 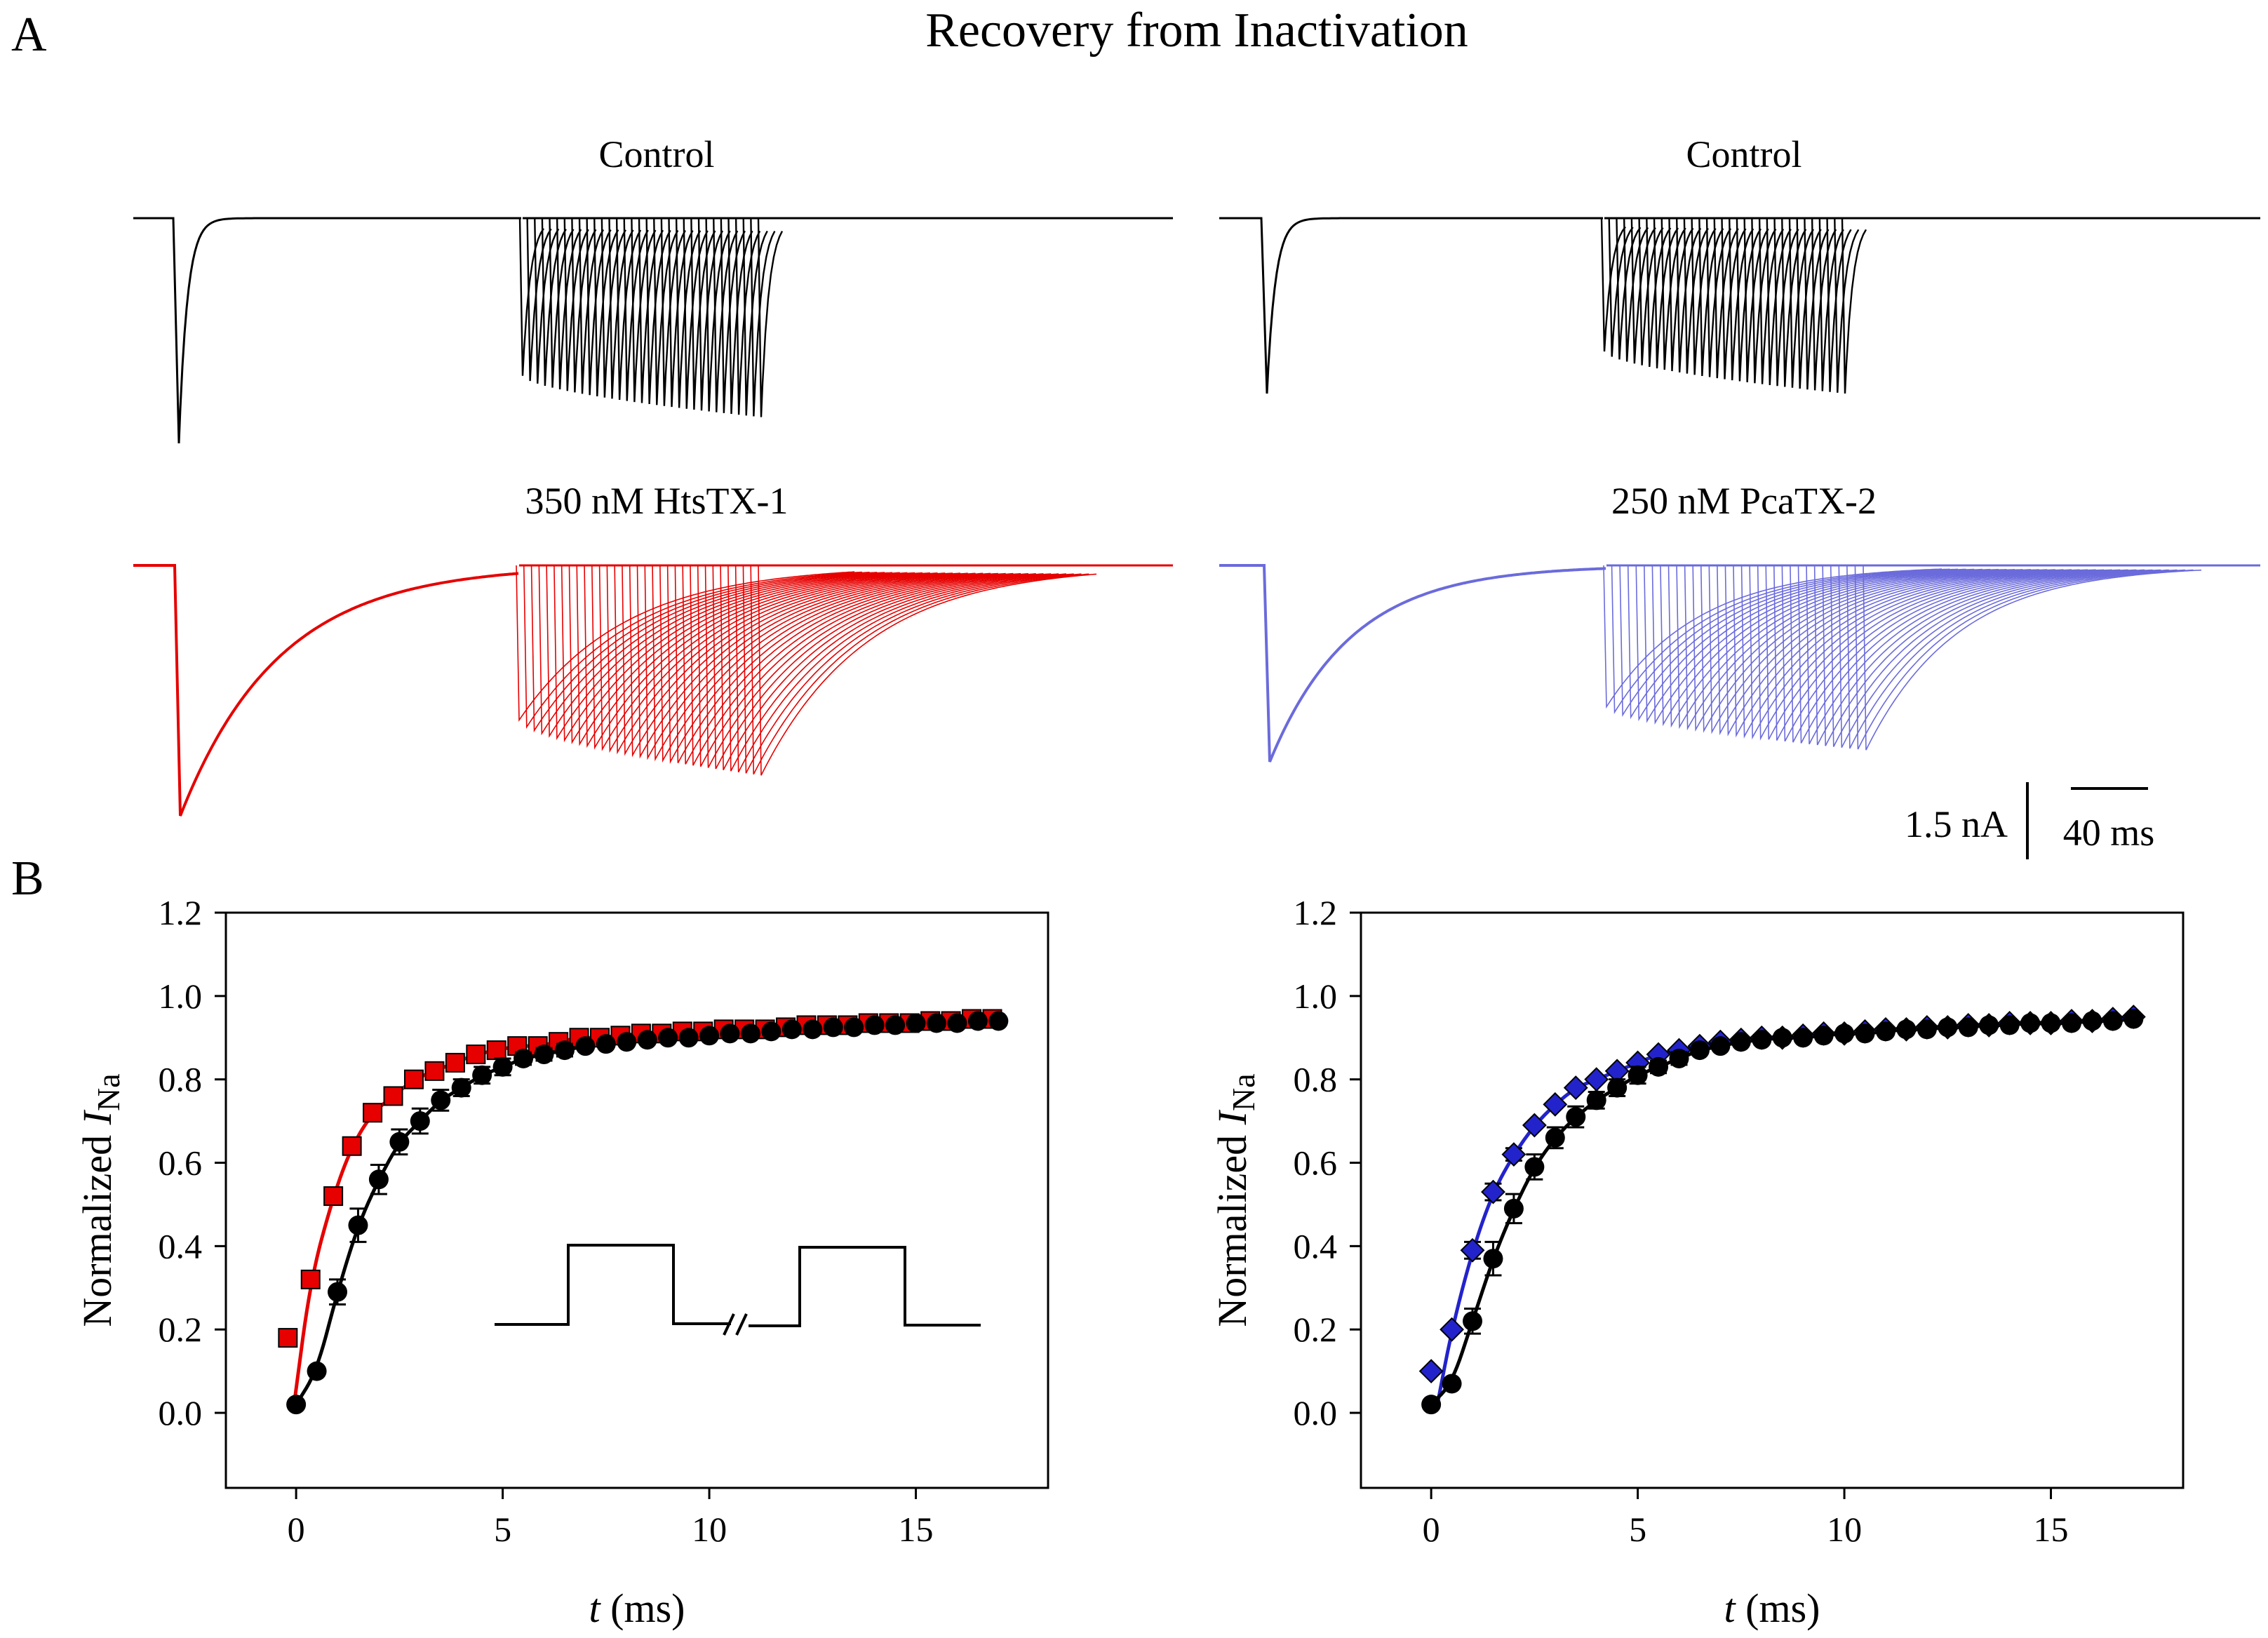 What do you see at coordinates (916, 1529) in the screenshot?
I see `x-tick-label: 15` at bounding box center [916, 1529].